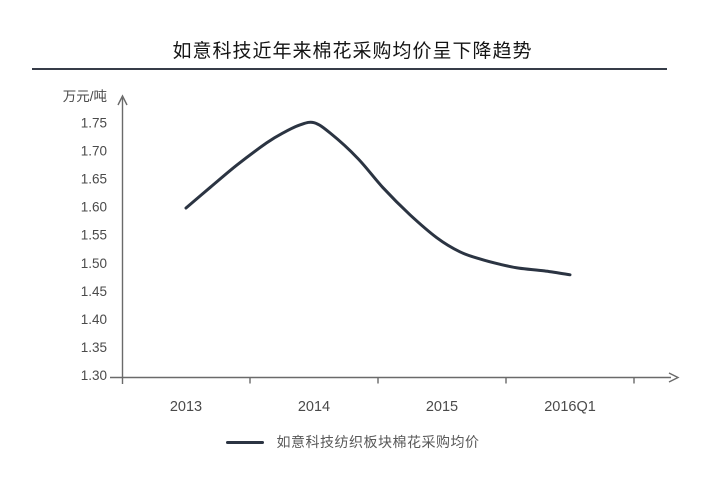  What do you see at coordinates (186, 407) in the screenshot?
I see `x-tick-label: 2013` at bounding box center [186, 407].